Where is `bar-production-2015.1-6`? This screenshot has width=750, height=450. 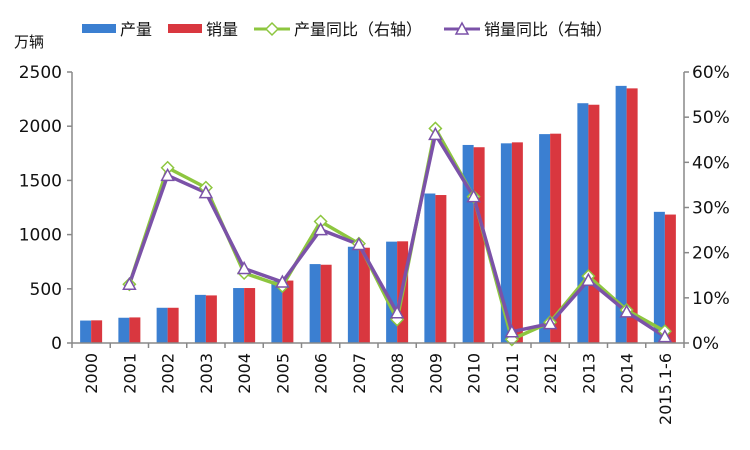 bar-production-2015.1-6 is located at coordinates (659, 277).